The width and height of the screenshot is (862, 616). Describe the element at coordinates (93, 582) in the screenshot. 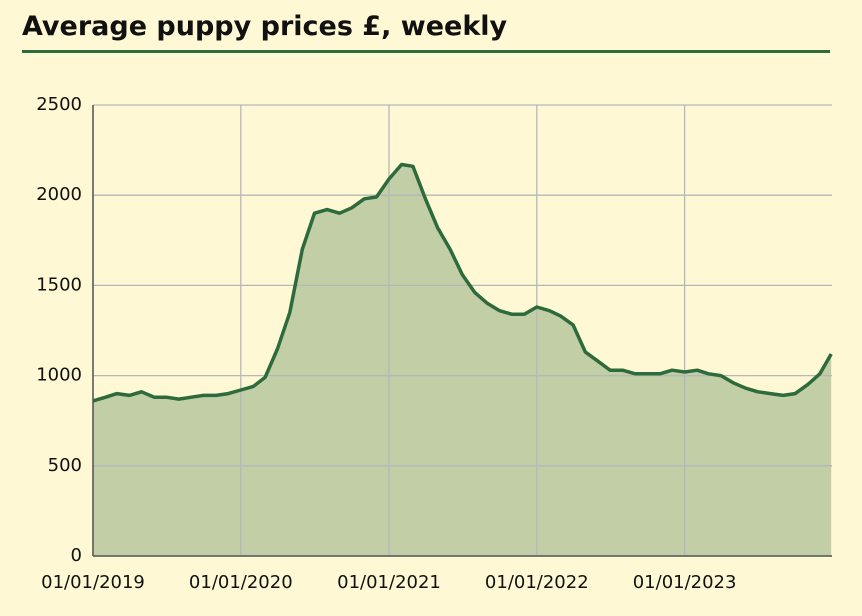

I see `x-tick-label: 01/01/2019` at that location.